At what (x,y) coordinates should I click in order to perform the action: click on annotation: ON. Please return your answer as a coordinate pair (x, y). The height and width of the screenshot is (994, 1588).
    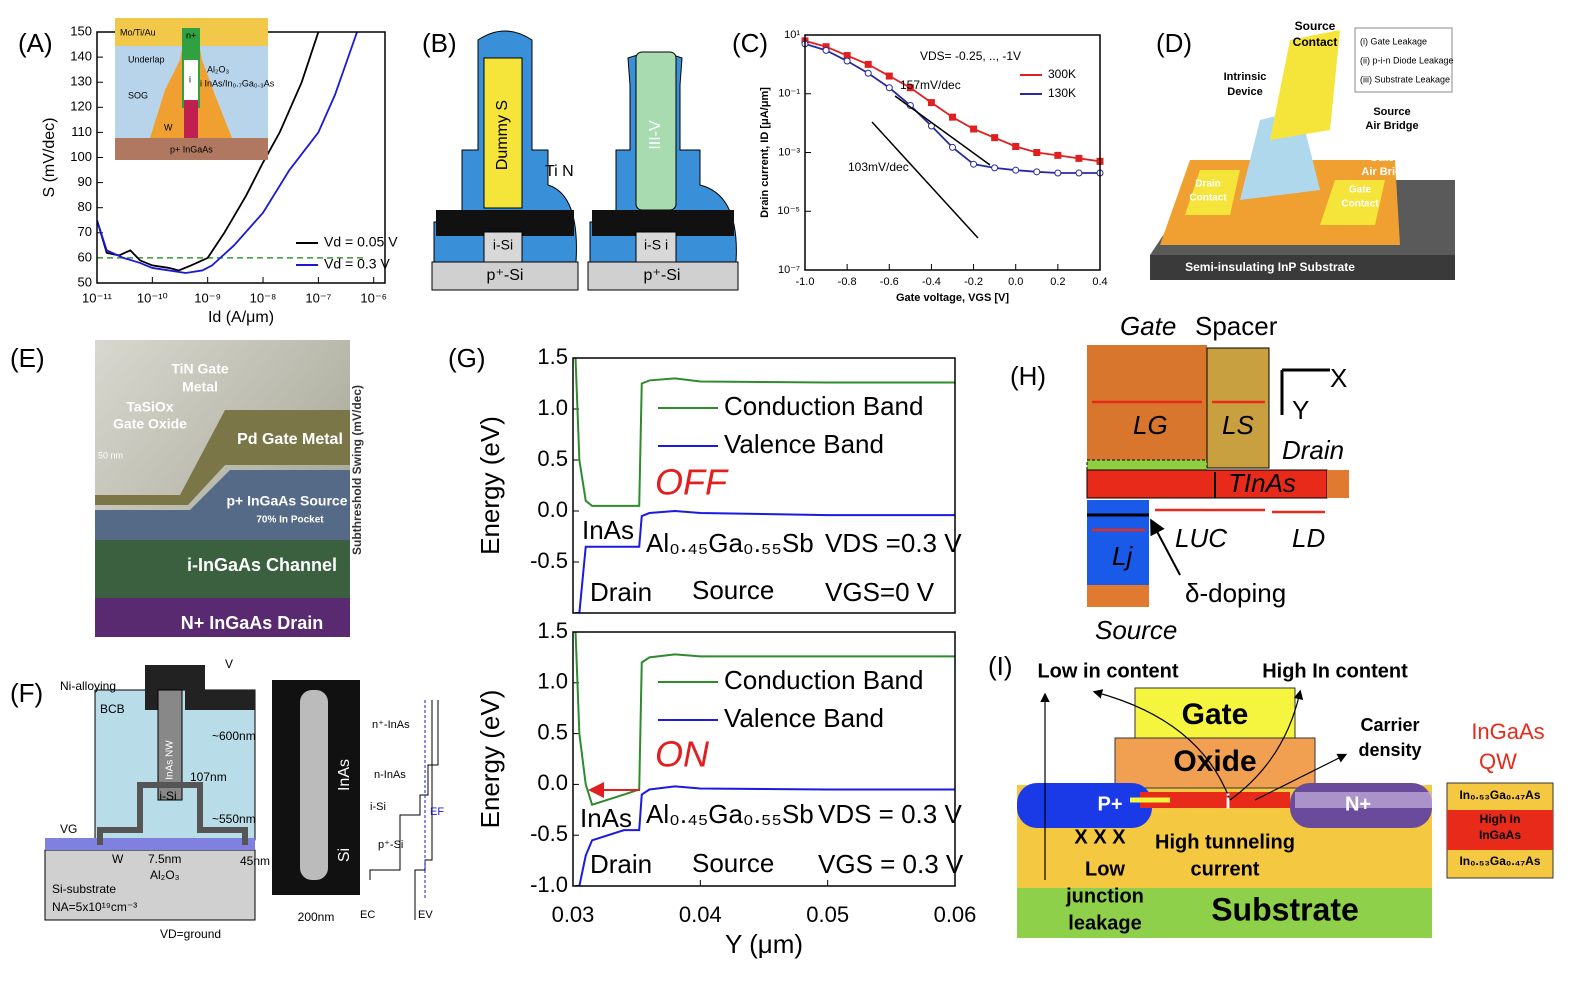
    Looking at the image, I should click on (682, 754).